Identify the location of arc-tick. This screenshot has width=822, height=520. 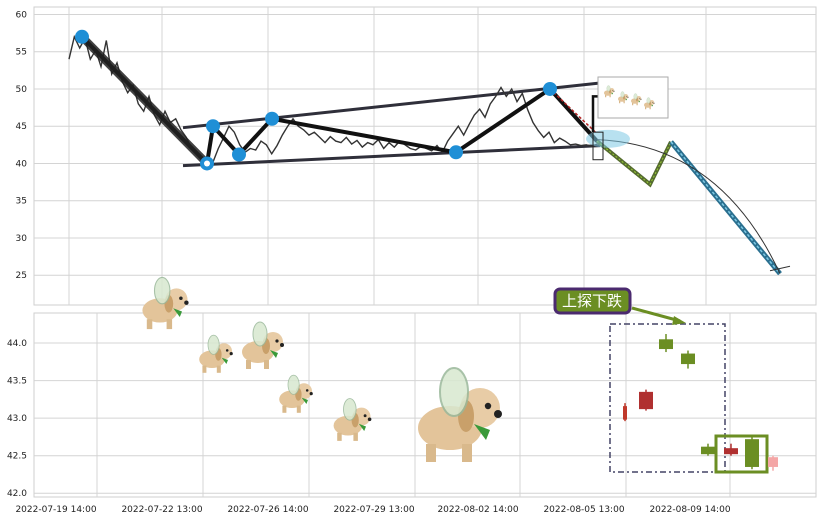
(780, 268).